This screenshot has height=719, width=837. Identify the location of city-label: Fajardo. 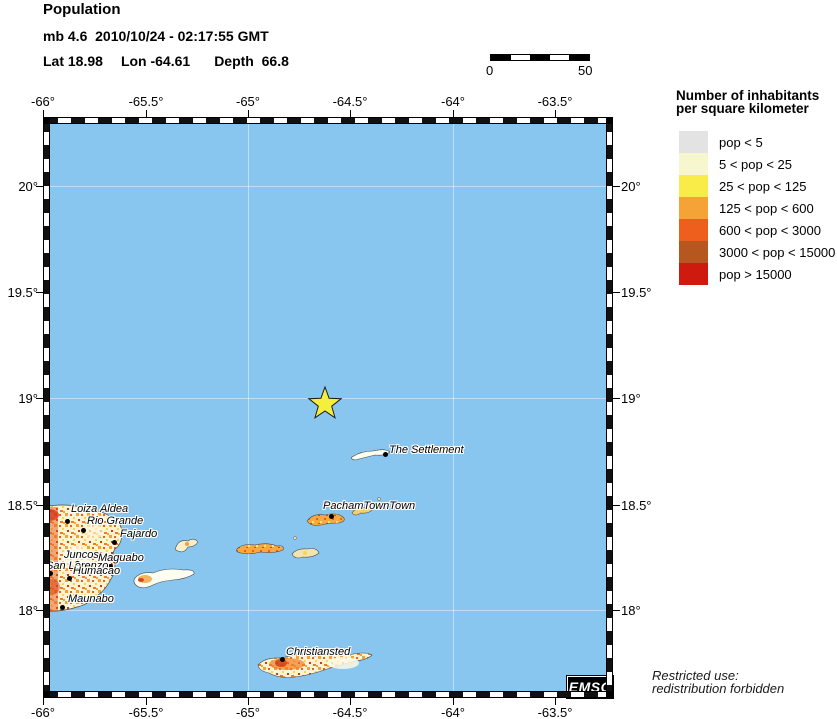
(139, 534).